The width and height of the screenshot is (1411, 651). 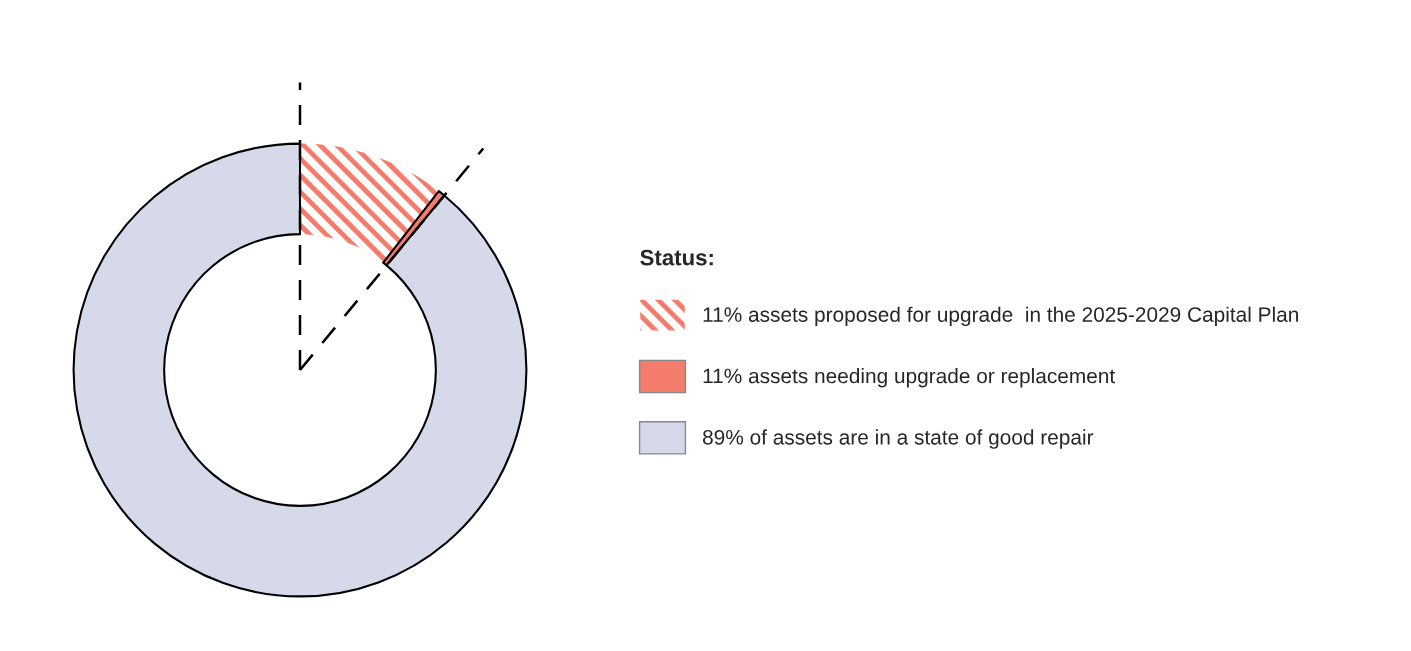 I want to click on legend-label: 11% assets proposed for upgrade in the 2025-2029 Capital Plan, so click(x=1000, y=316).